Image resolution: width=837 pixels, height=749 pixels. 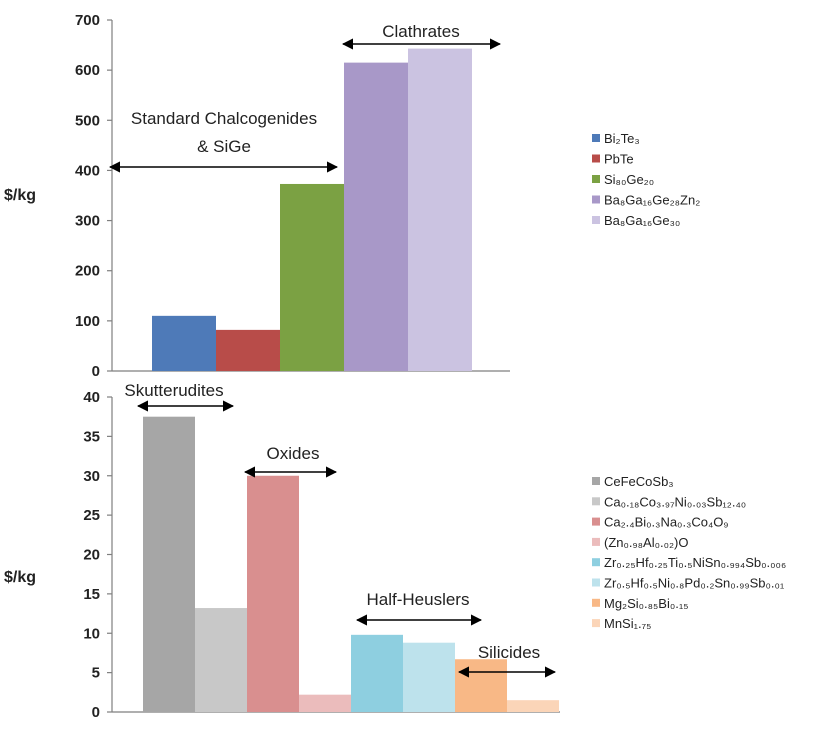 What do you see at coordinates (629, 179) in the screenshot?
I see `legend-label: Si₈₀Ge₂₀` at bounding box center [629, 179].